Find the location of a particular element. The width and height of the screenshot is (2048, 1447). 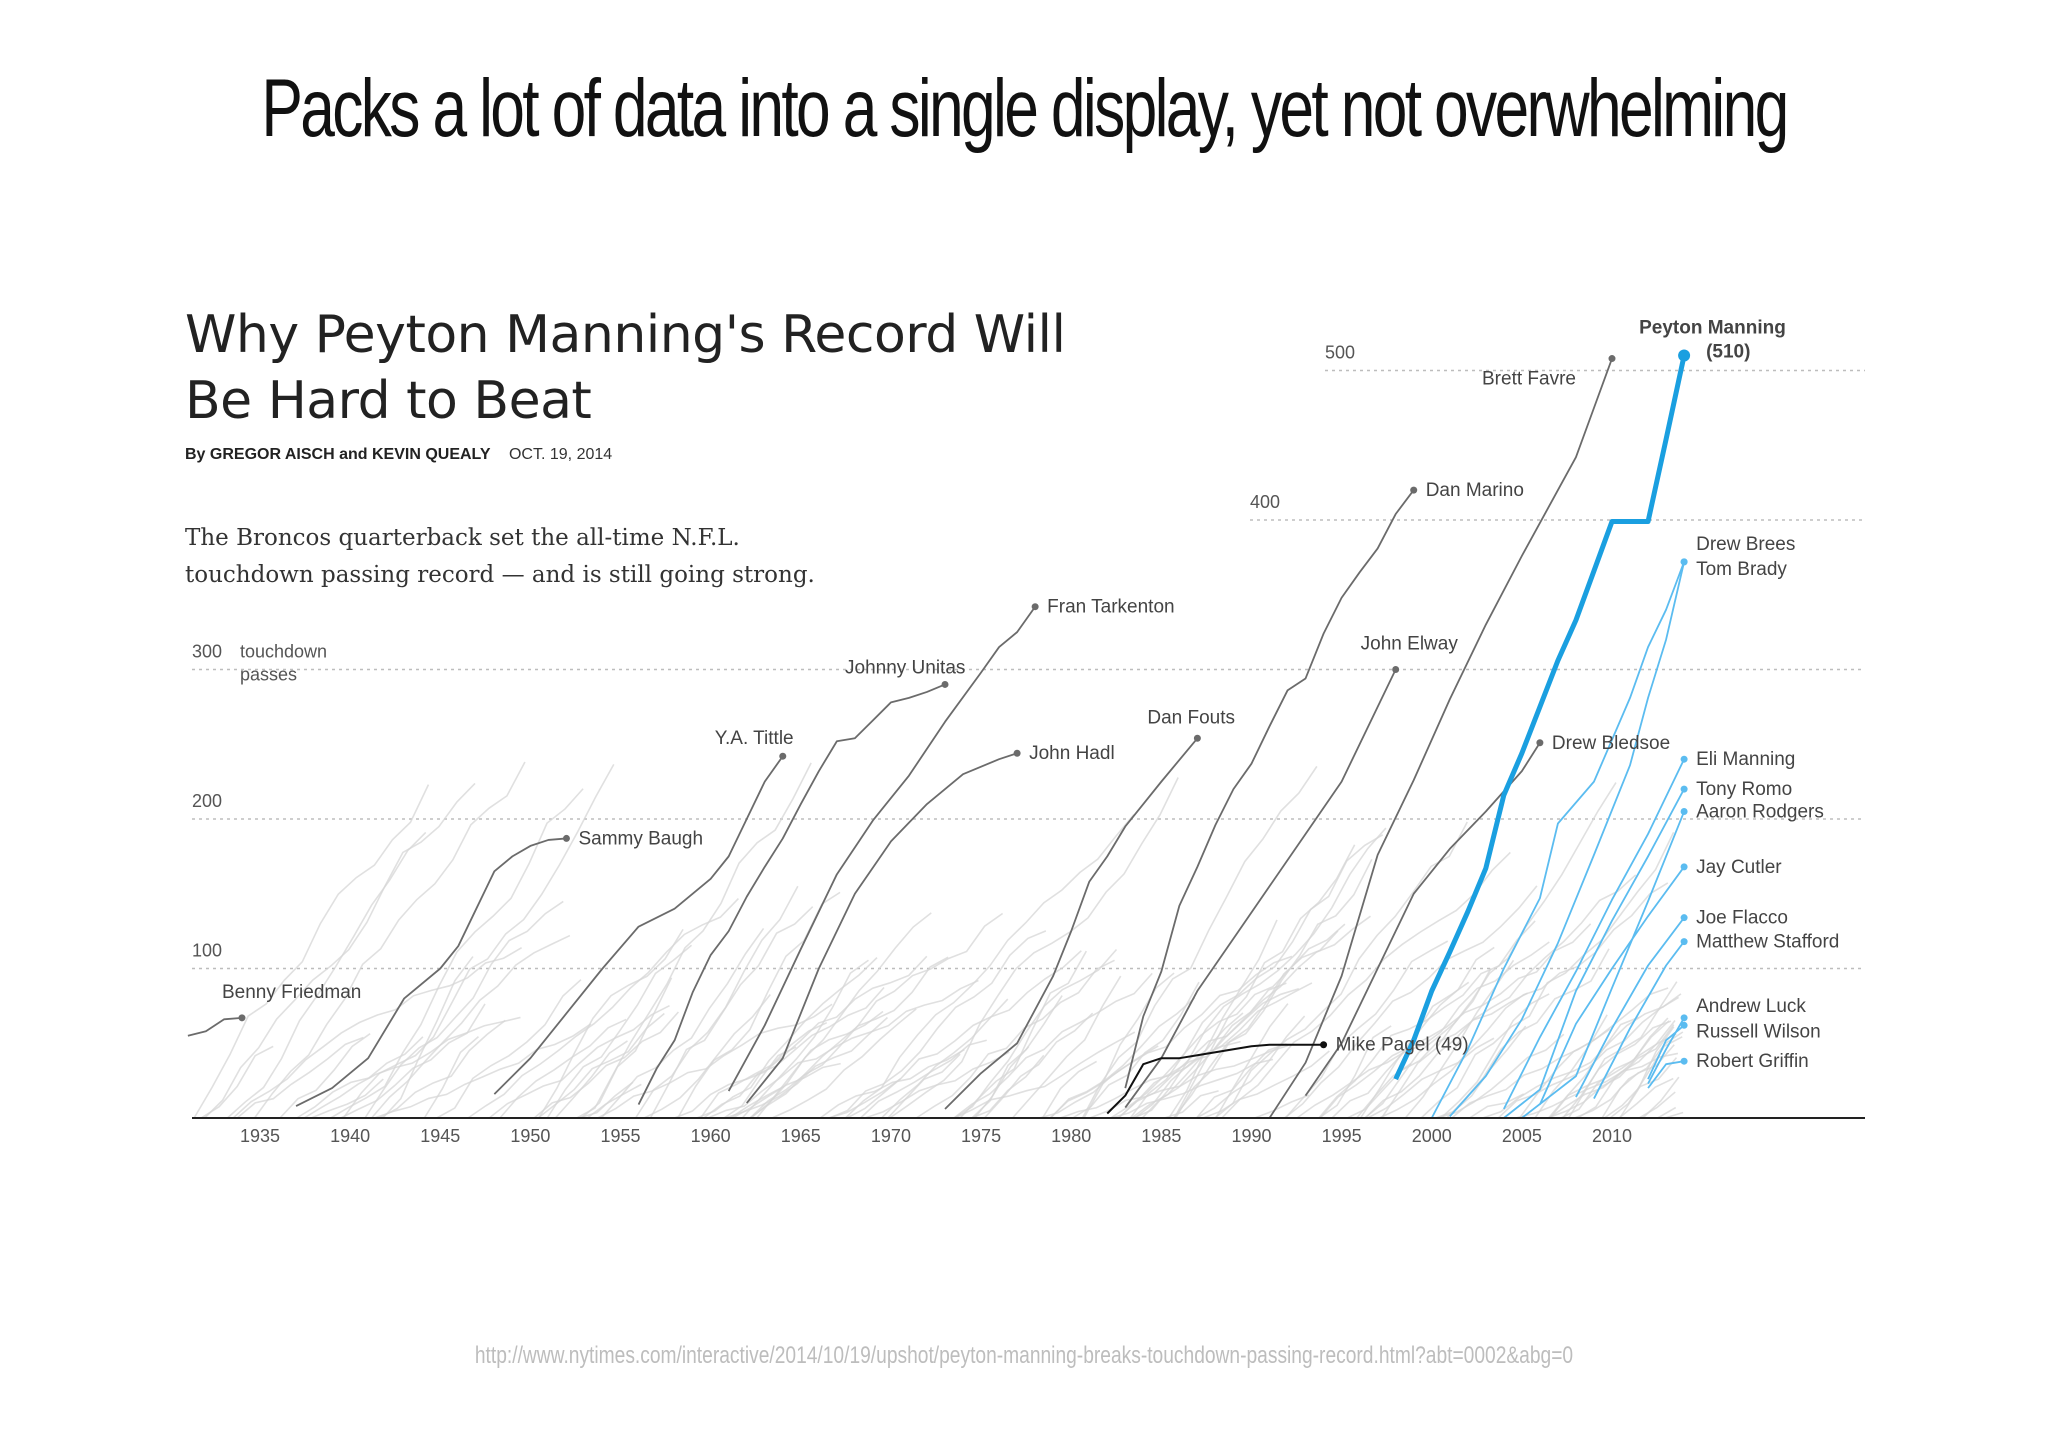

x-tick-label: 1945 is located at coordinates (440, 1136).